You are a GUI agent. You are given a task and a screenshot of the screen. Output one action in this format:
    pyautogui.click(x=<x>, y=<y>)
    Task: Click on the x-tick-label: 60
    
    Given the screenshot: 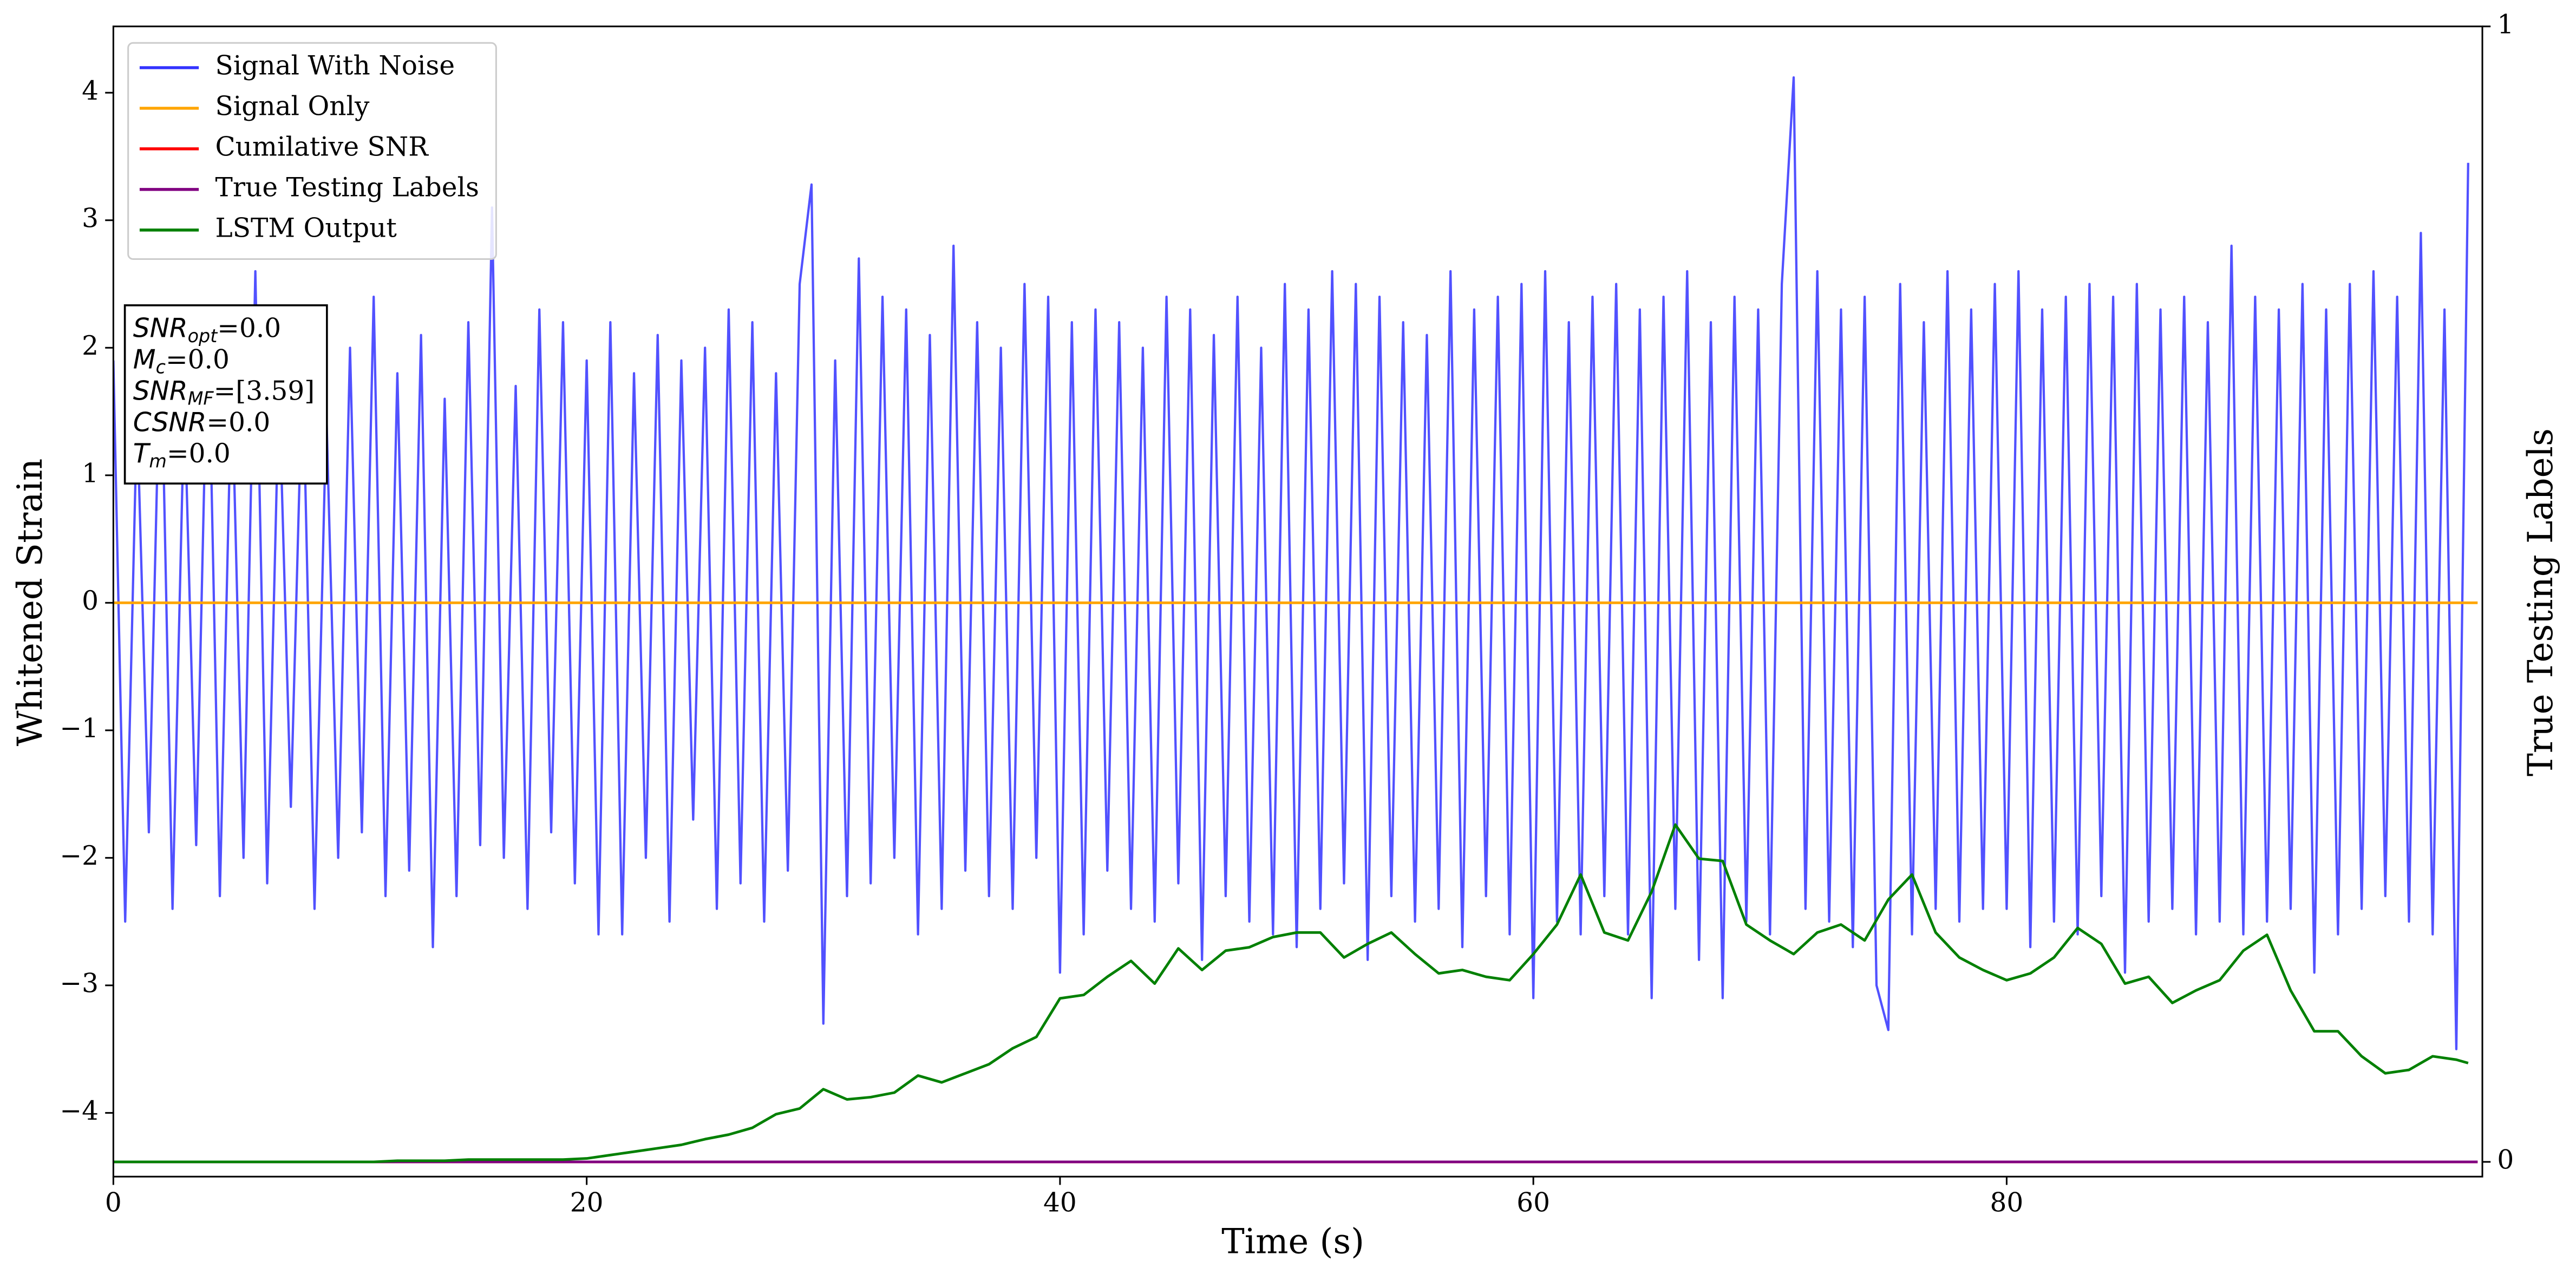 What is the action you would take?
    pyautogui.click(x=1533, y=1202)
    